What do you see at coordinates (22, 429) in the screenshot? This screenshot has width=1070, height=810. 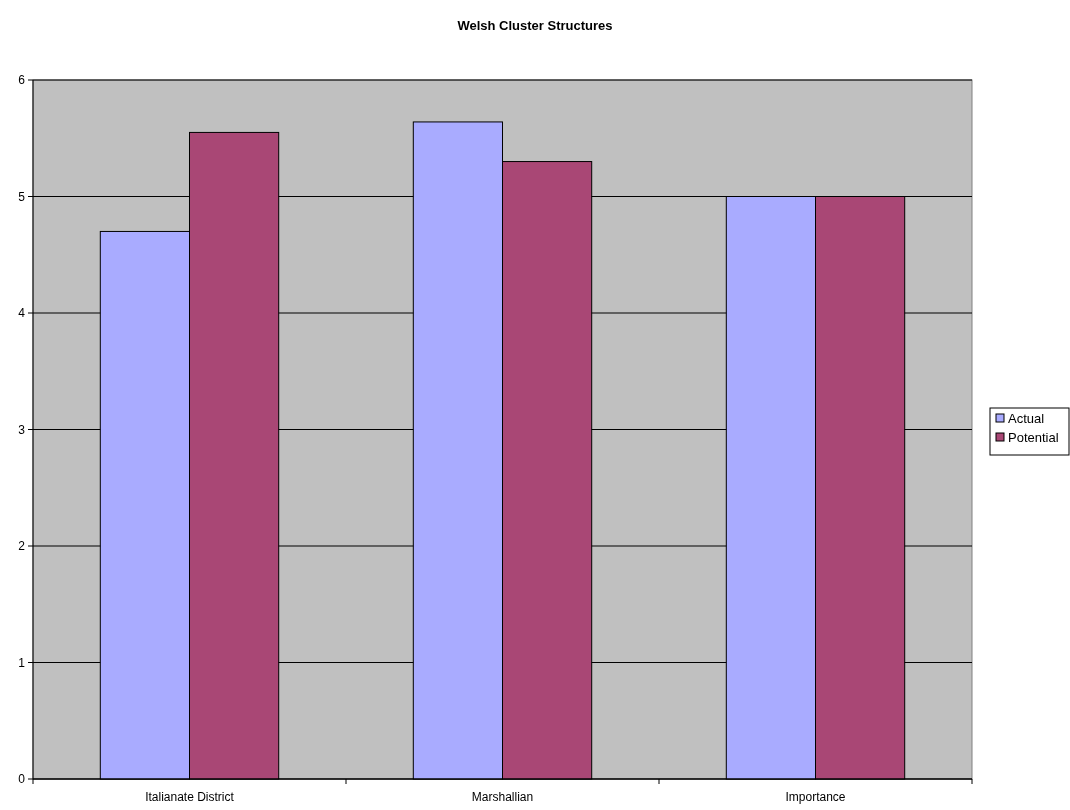 I see `y-tick-label: 3` at bounding box center [22, 429].